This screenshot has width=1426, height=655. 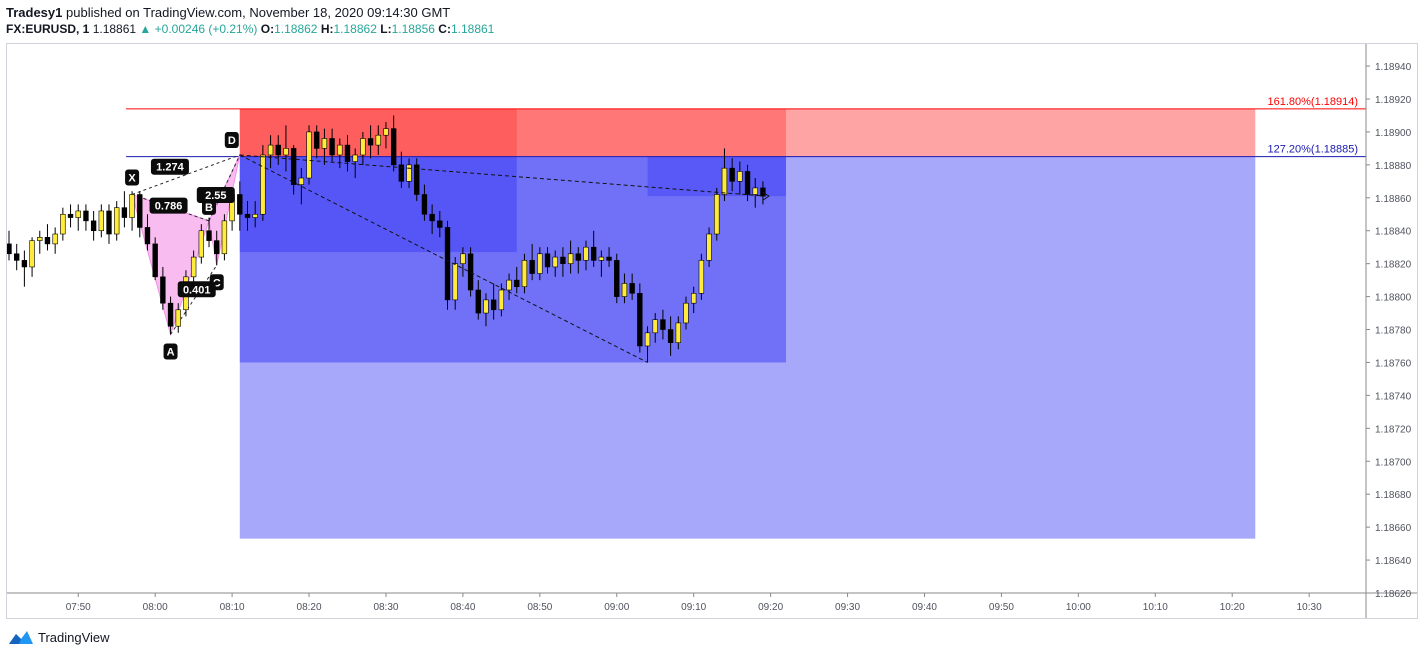 I want to click on author-name: Tradesy1, so click(x=34, y=12).